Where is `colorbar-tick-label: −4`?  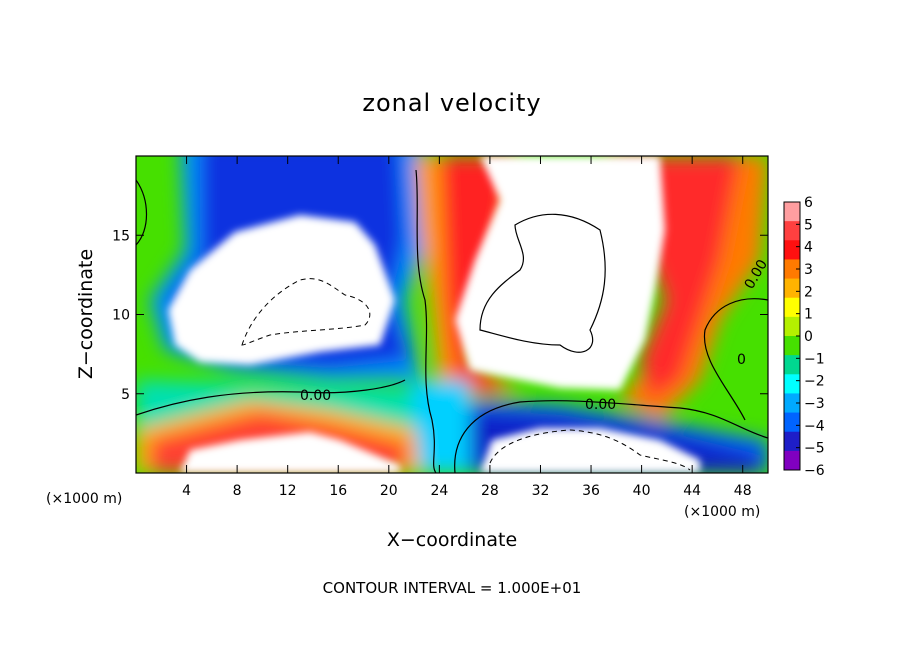
colorbar-tick-label: −4 is located at coordinates (814, 426).